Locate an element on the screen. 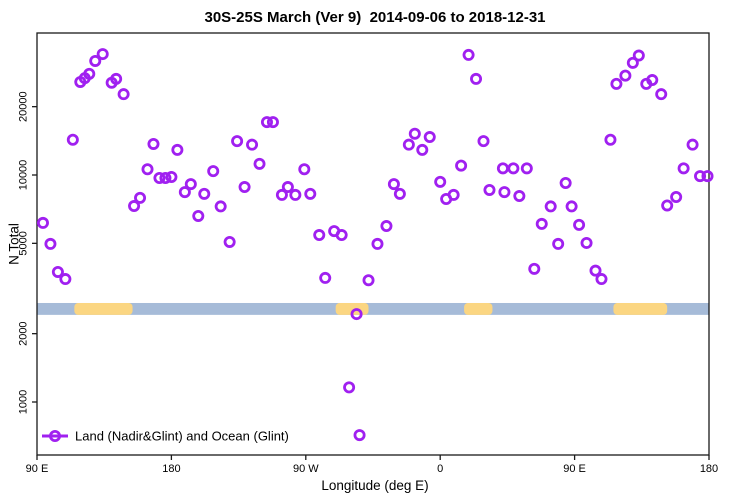 This screenshot has height=500, width=750. y-tick-label: 20000 is located at coordinates (24, 106).